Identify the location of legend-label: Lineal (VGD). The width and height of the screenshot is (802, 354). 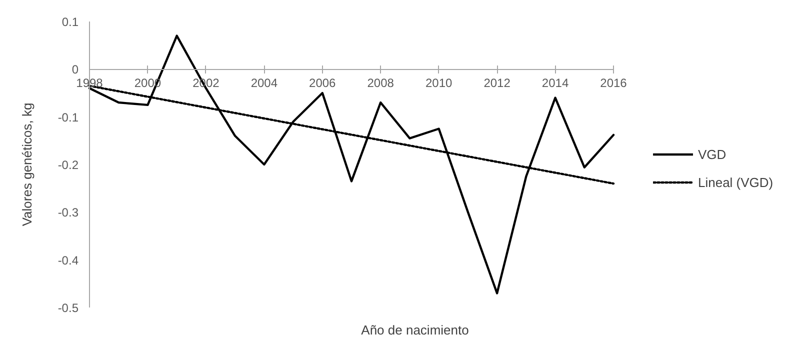
(736, 182).